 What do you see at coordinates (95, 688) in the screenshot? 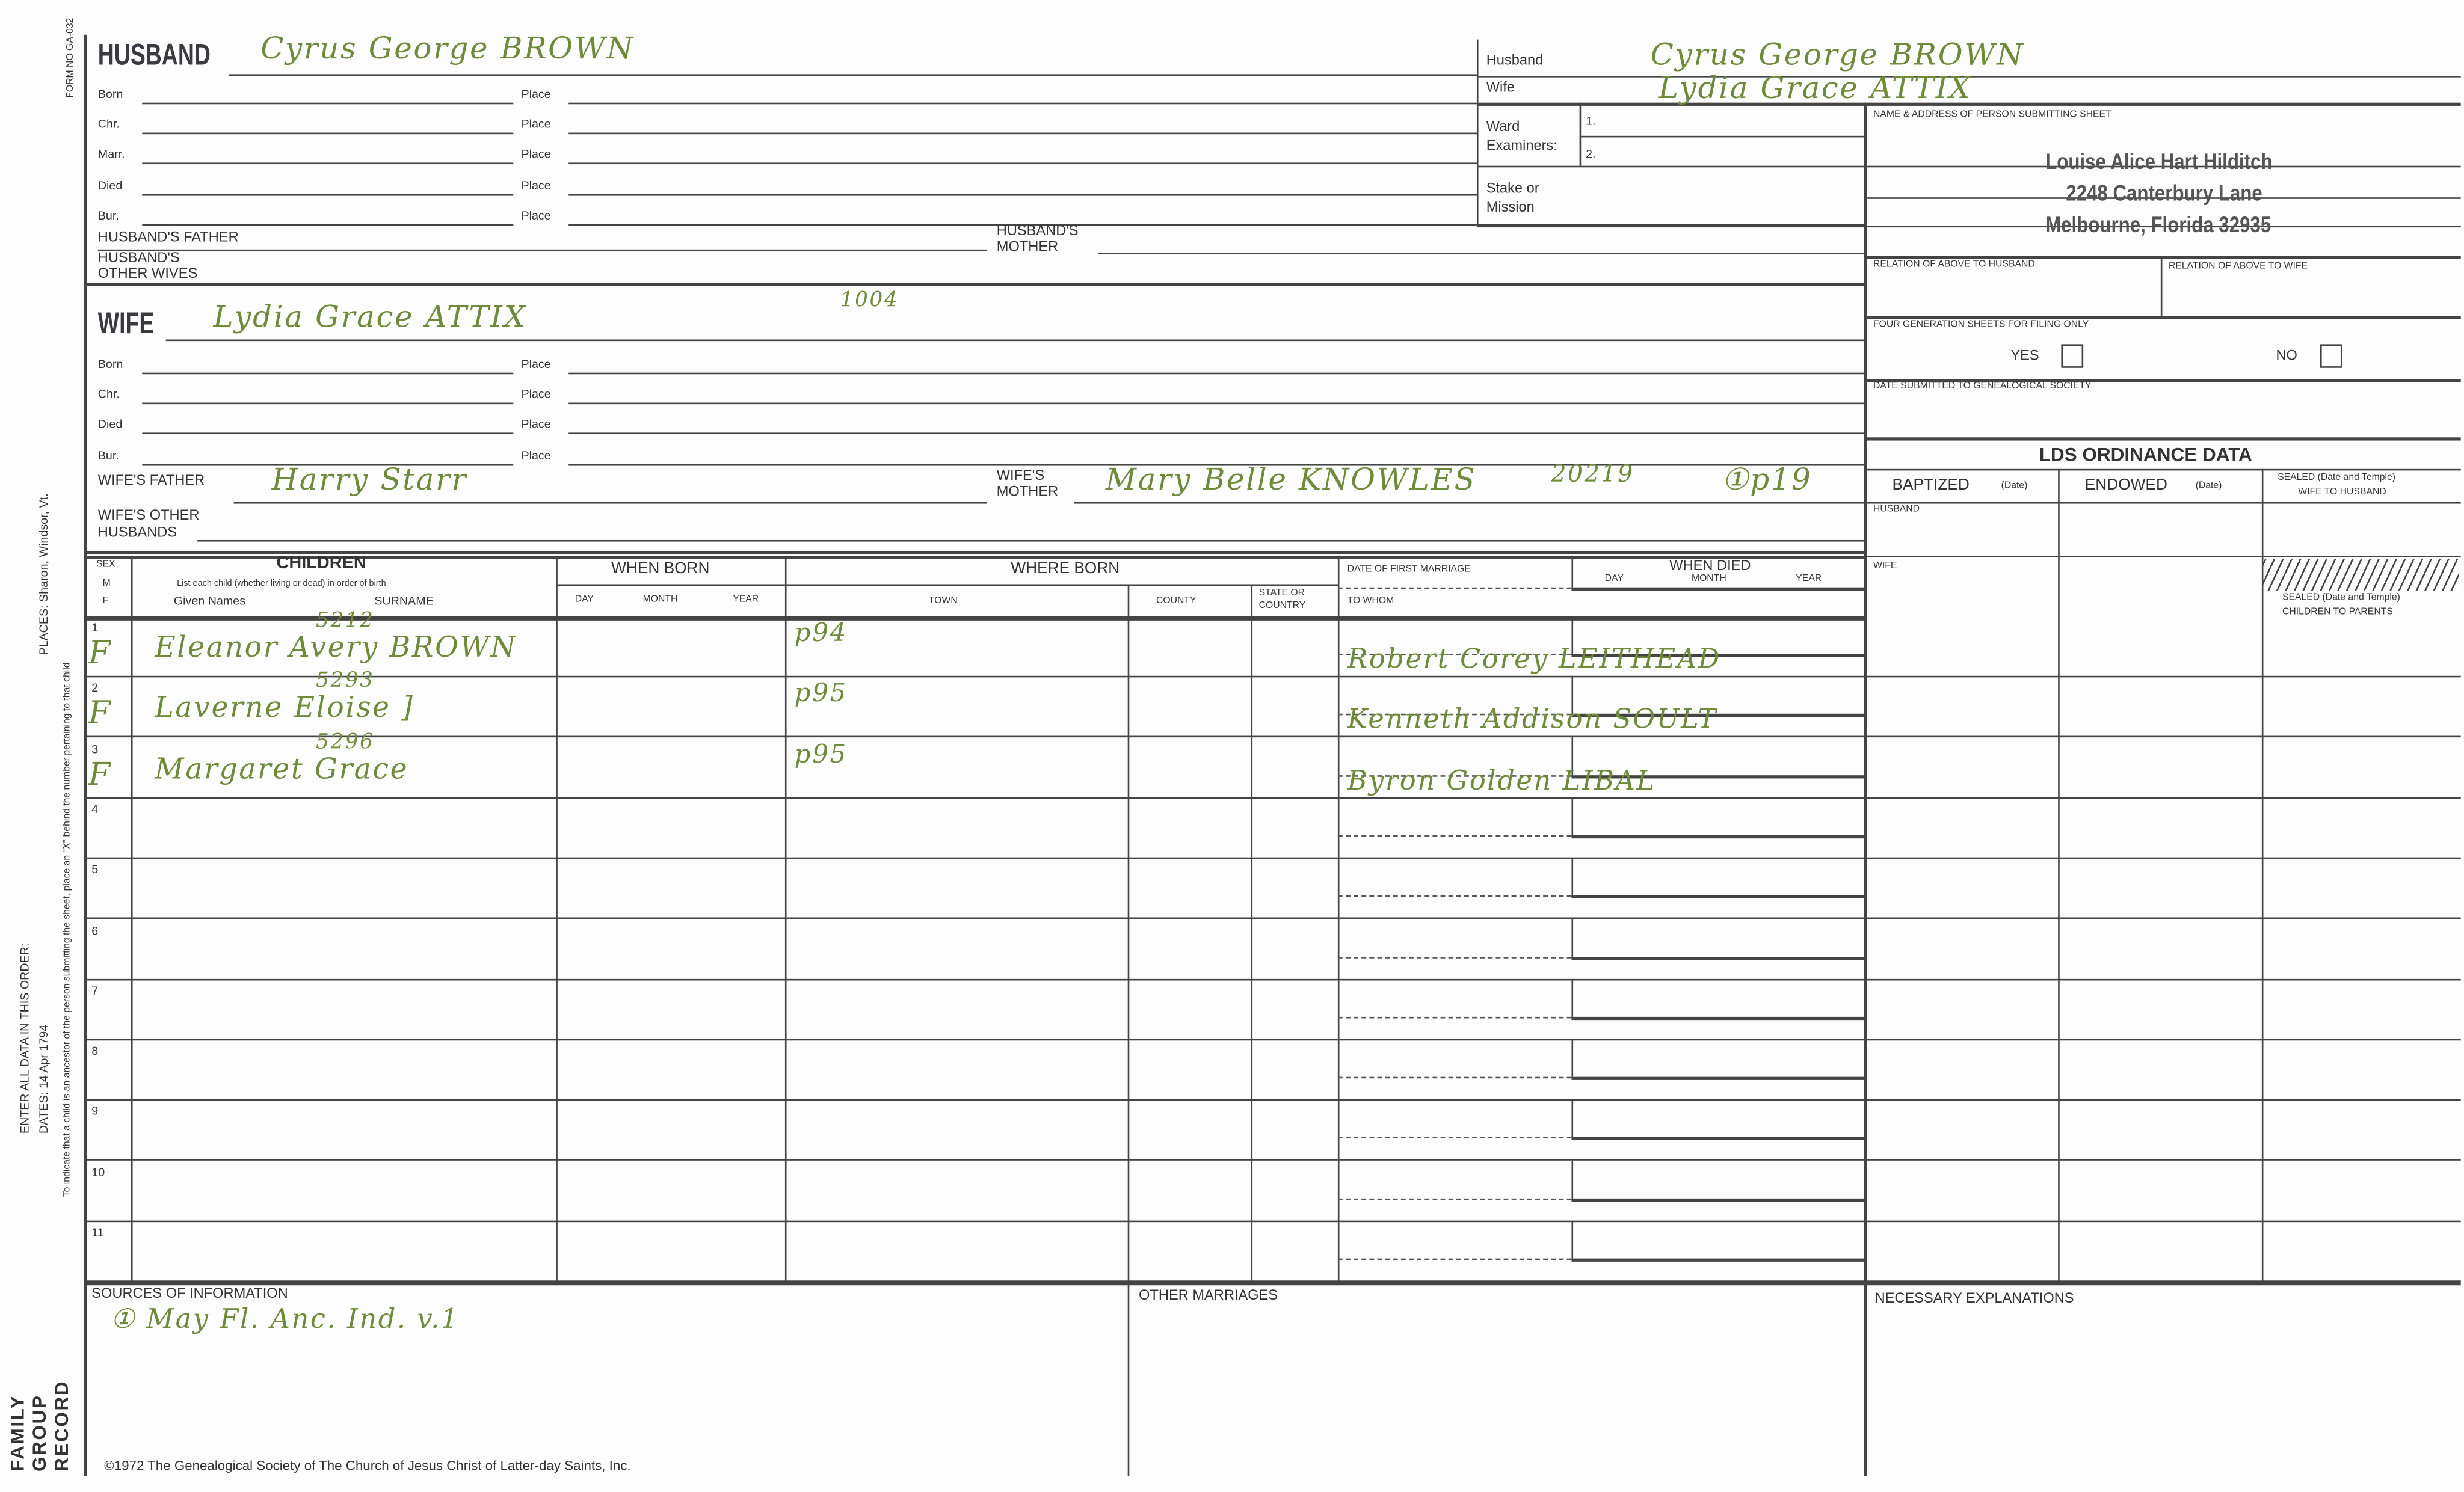
I see `child-number: 2` at bounding box center [95, 688].